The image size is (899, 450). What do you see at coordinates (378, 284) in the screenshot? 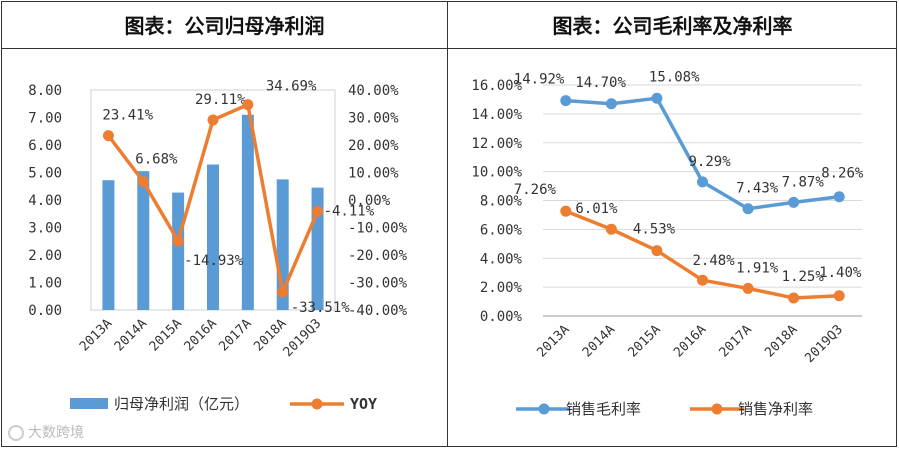
I see `right-y-tick-label: -30.00%` at bounding box center [378, 284].